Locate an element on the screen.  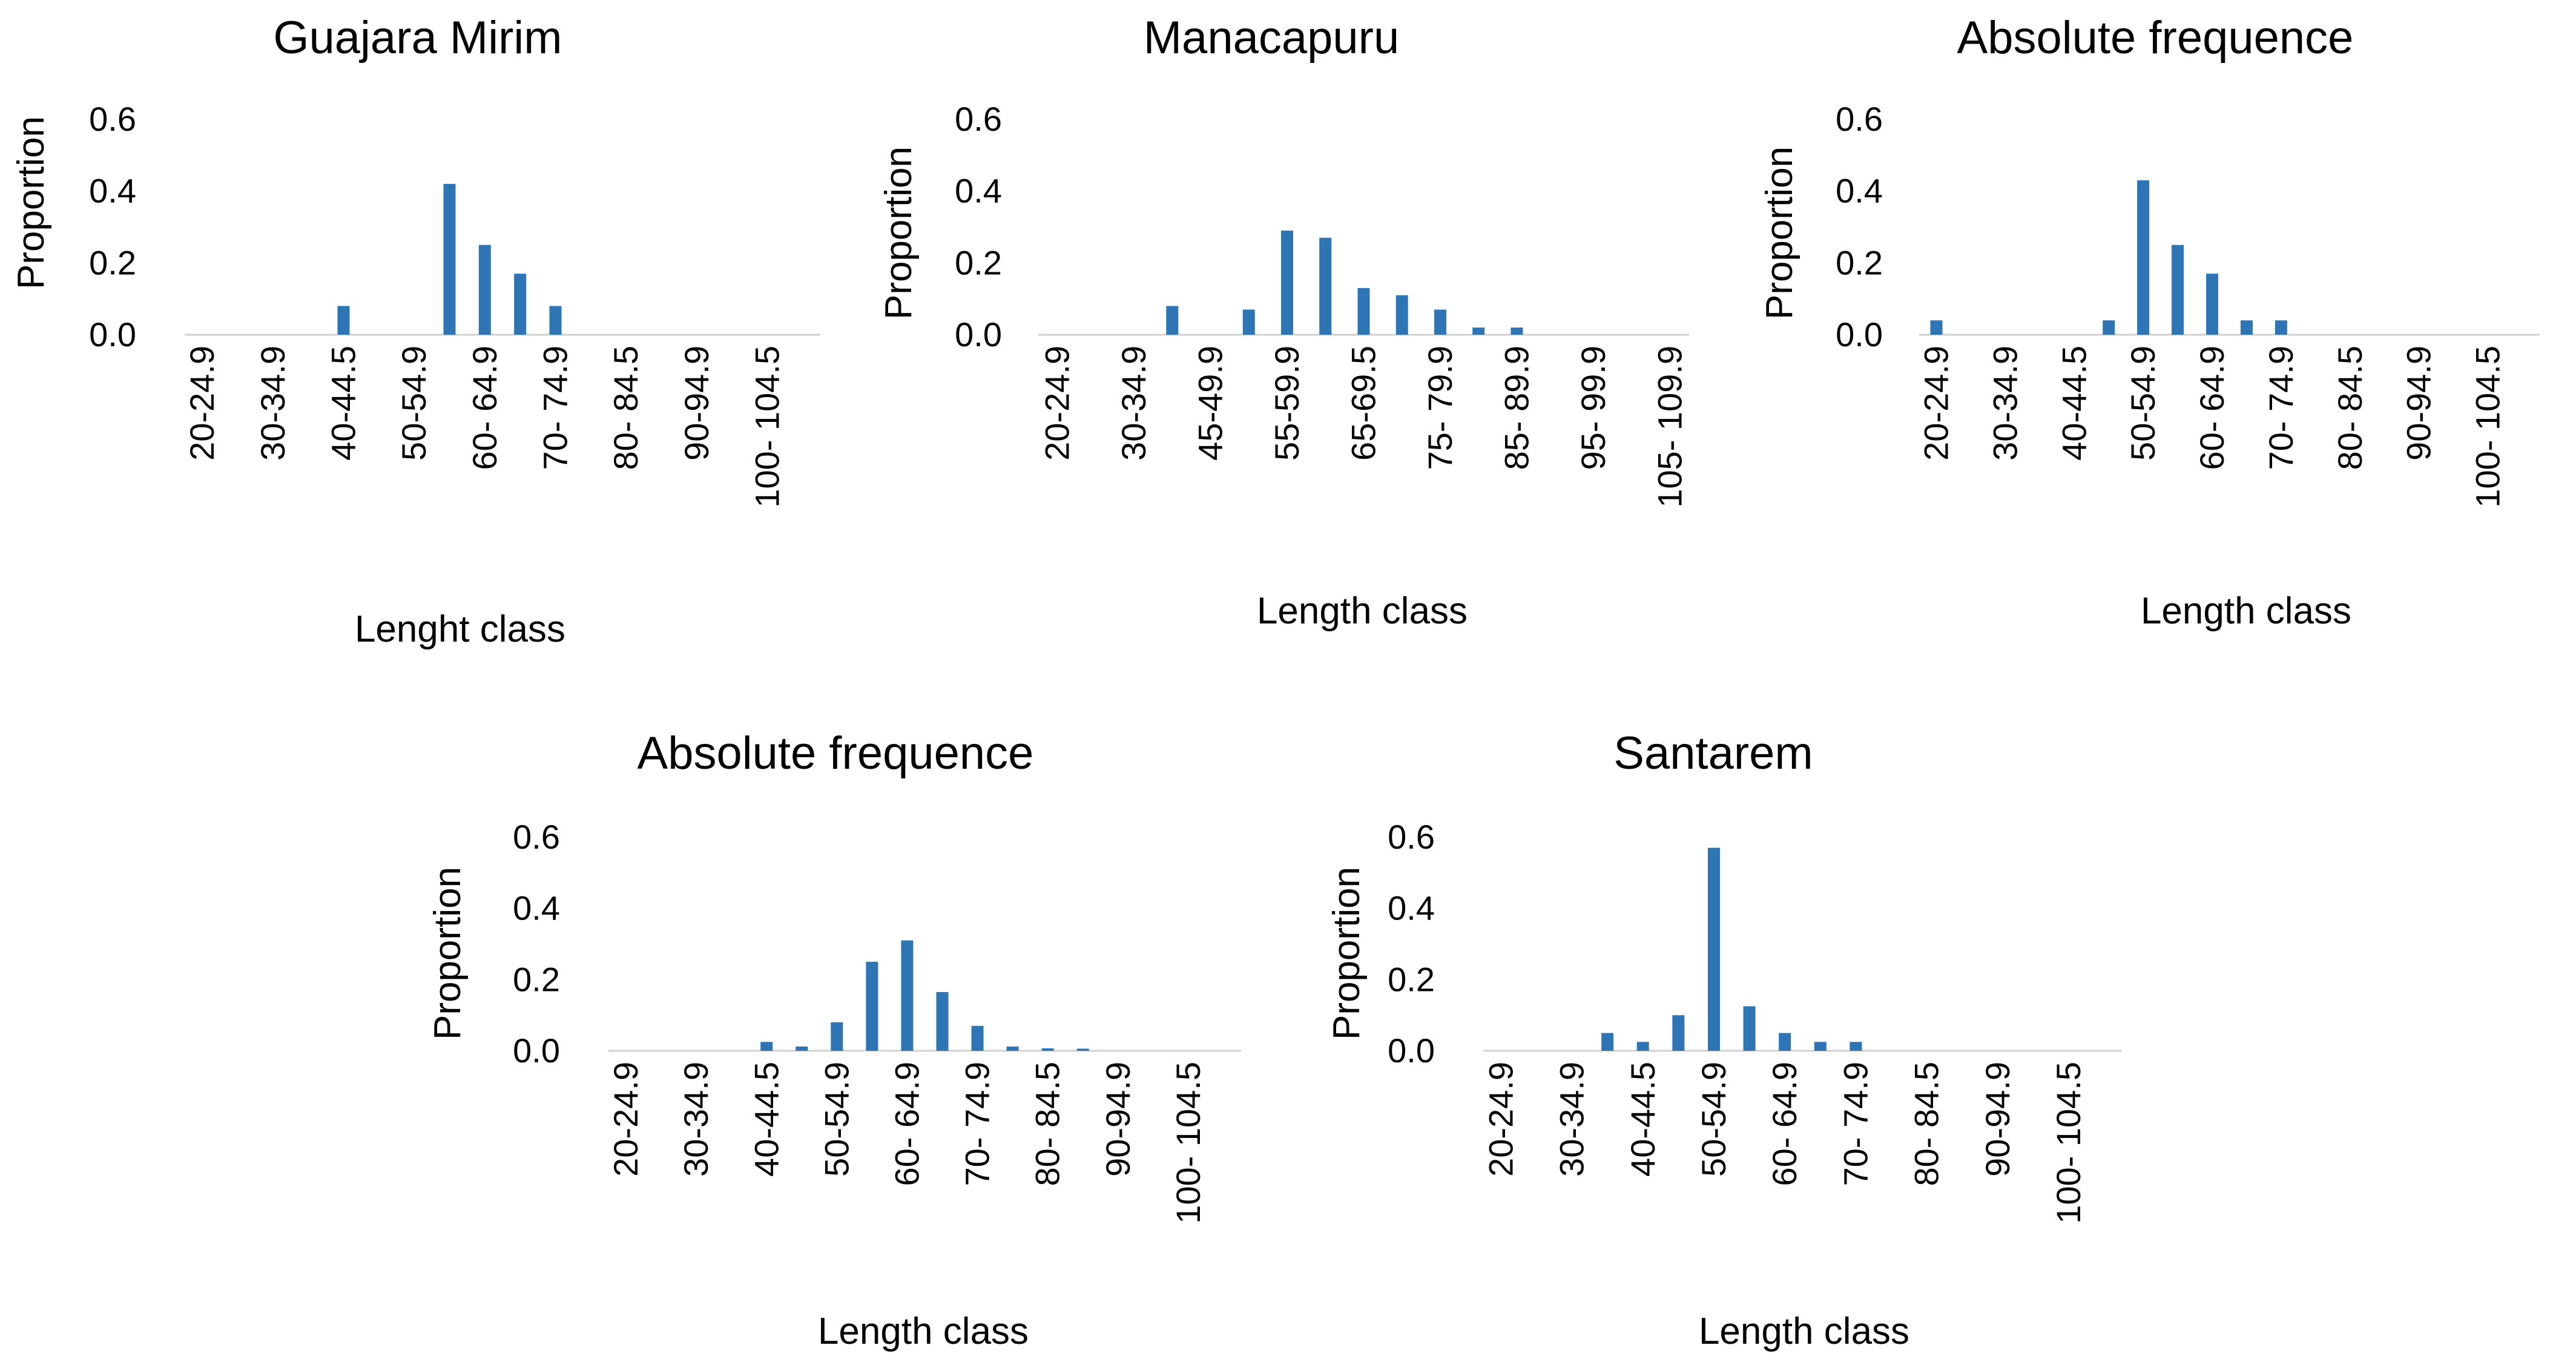
chart-title: Manacapuru is located at coordinates (1272, 38).